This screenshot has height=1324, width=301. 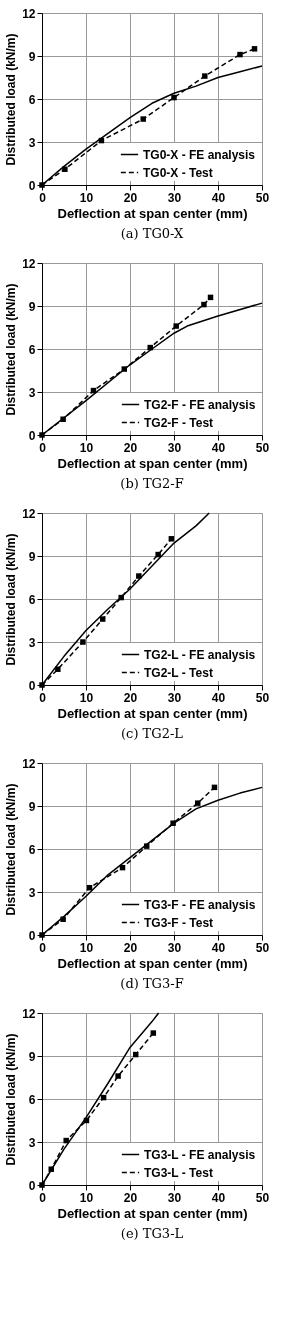 I want to click on legend-label: TG2-L - FE analysis, so click(x=200, y=654).